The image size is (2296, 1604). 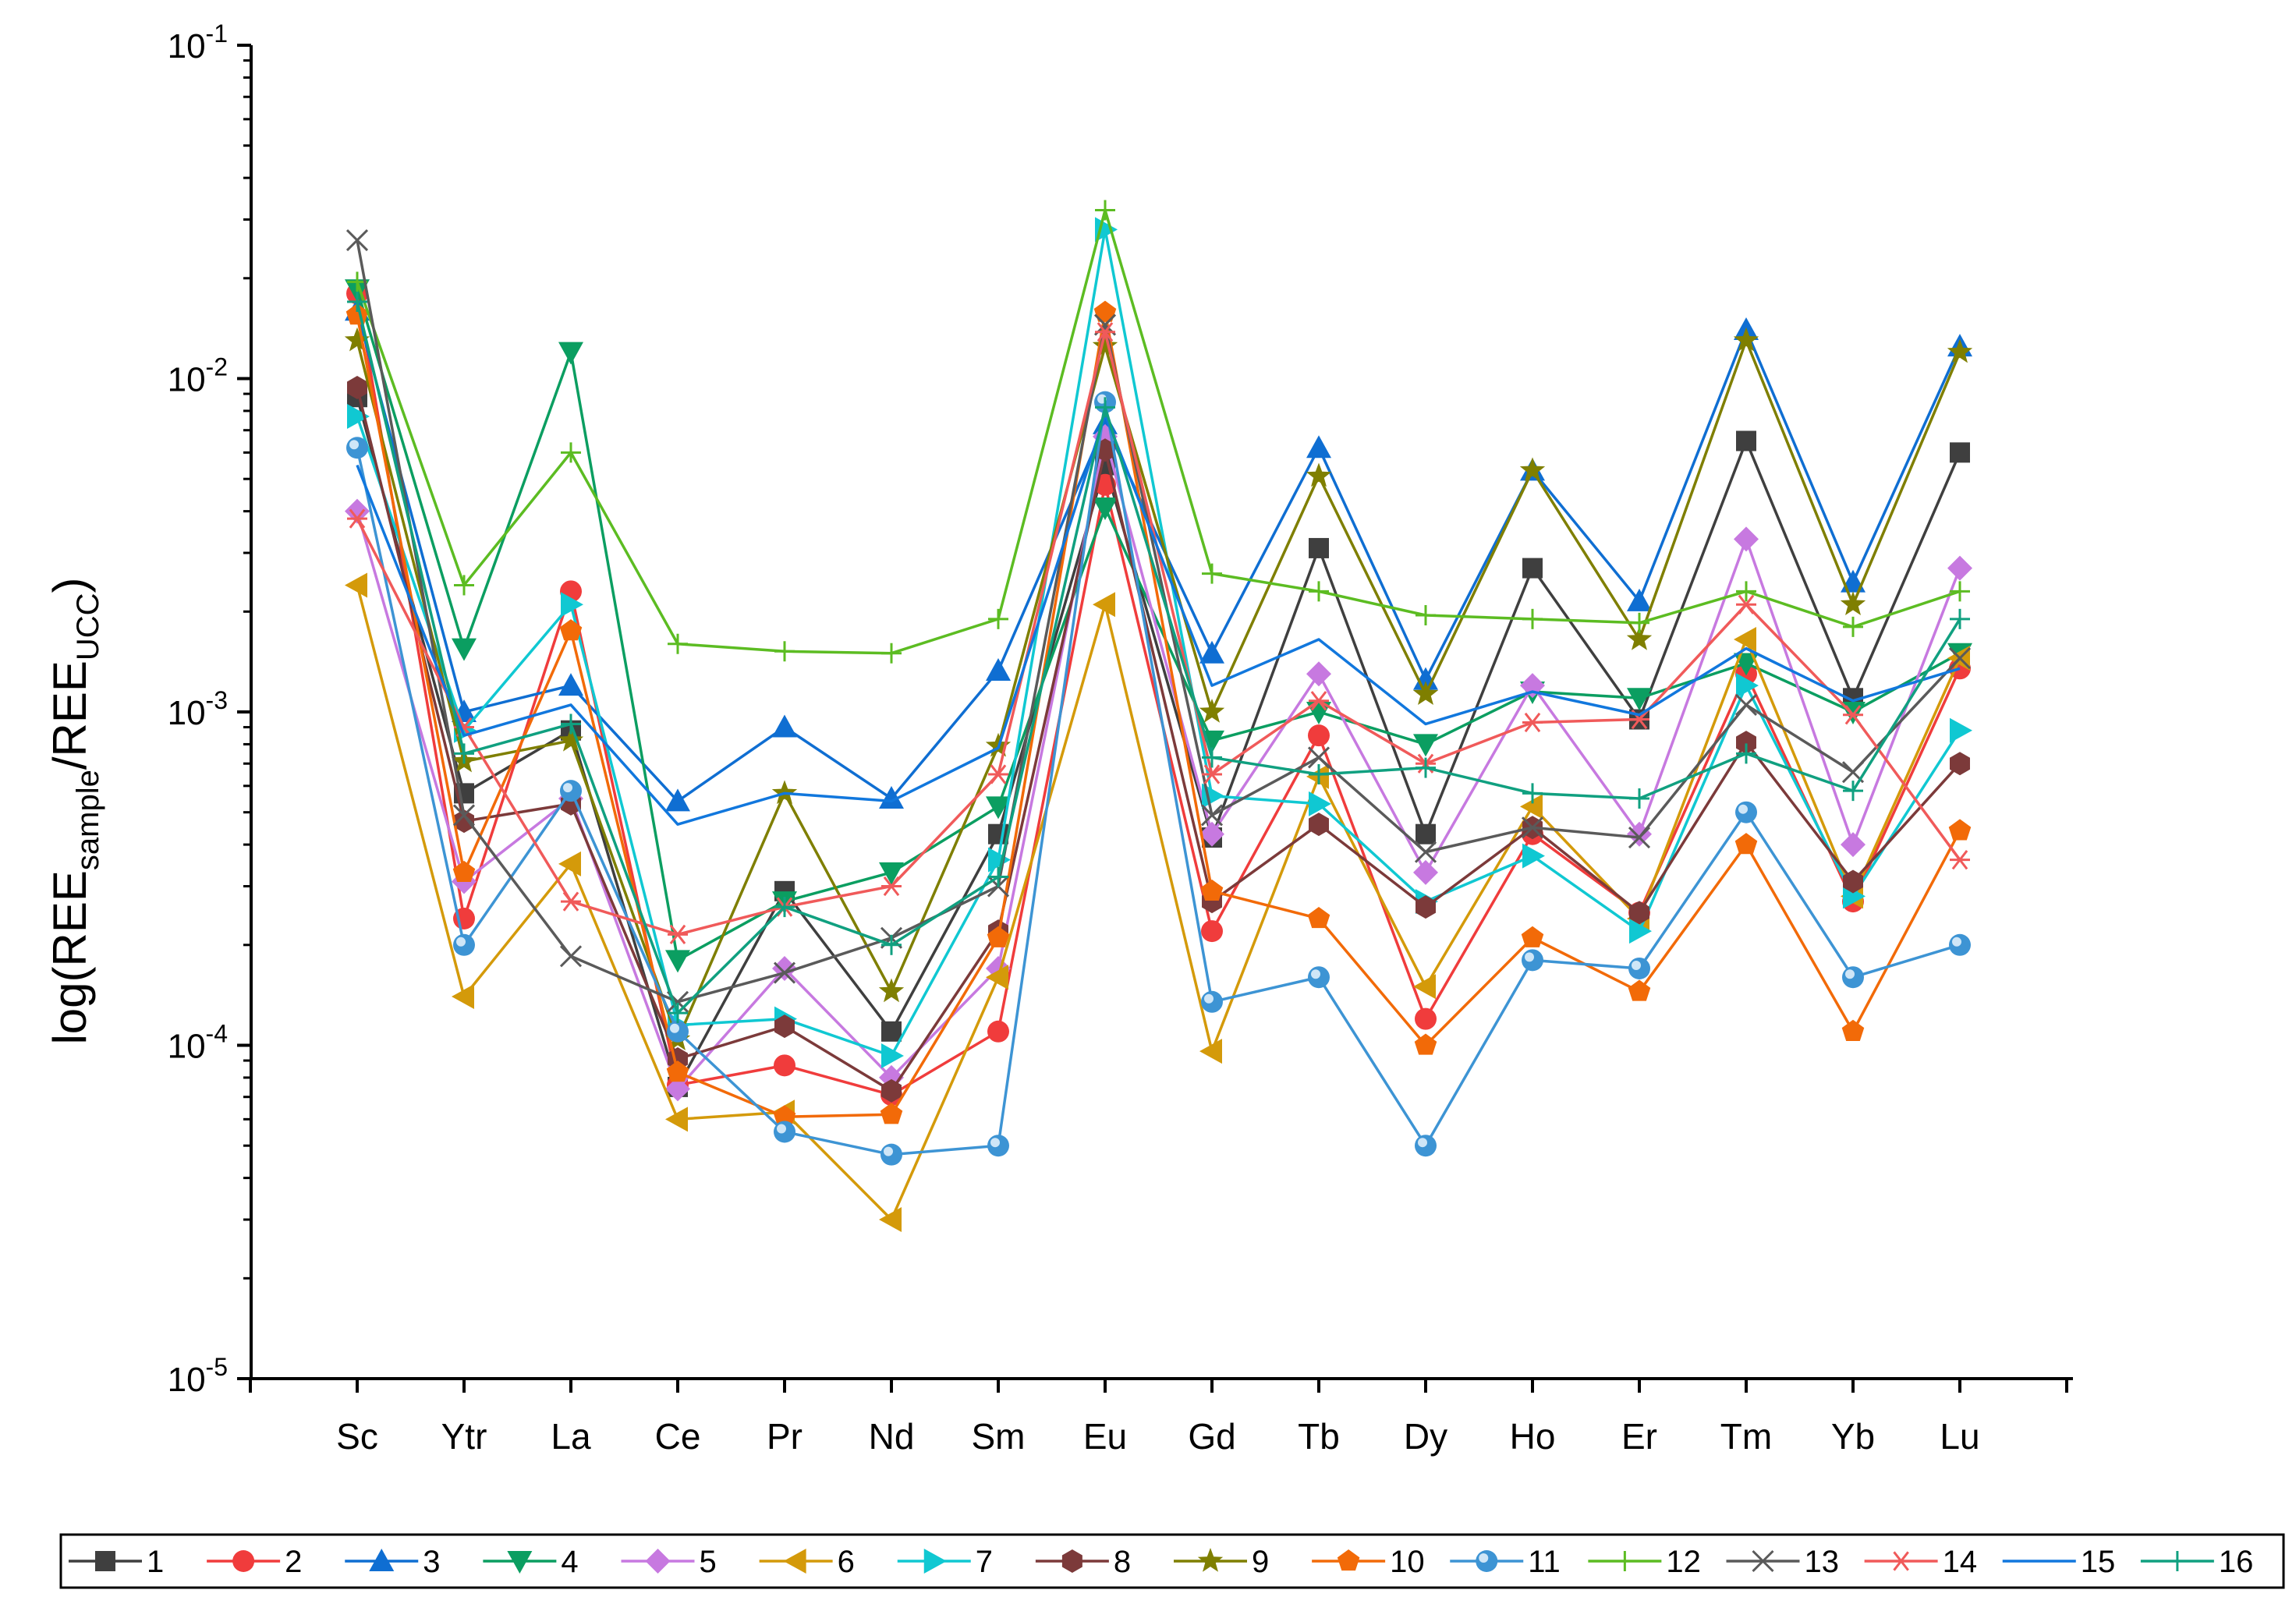 I want to click on series-7-point-ho, so click(x=1533, y=856).